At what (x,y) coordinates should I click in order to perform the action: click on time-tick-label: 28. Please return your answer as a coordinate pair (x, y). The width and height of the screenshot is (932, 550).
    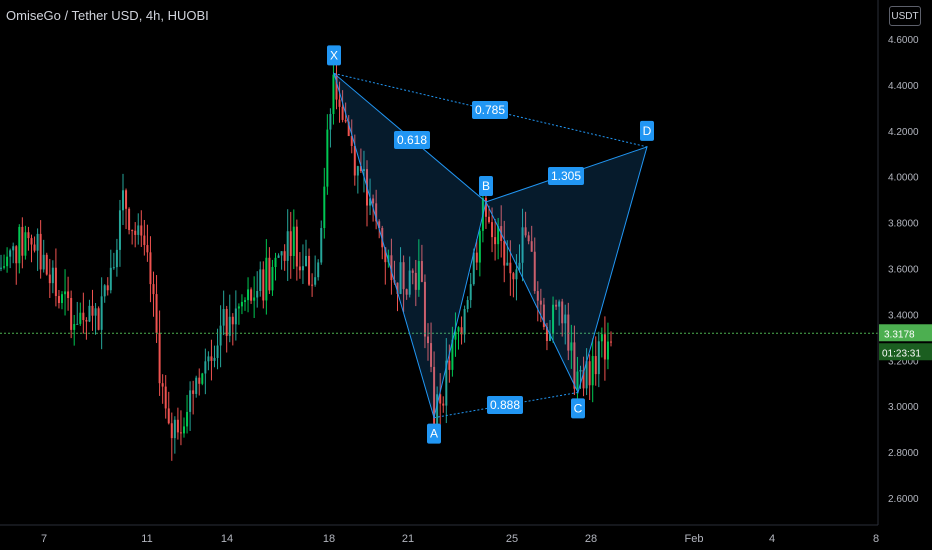
    Looking at the image, I should click on (591, 539).